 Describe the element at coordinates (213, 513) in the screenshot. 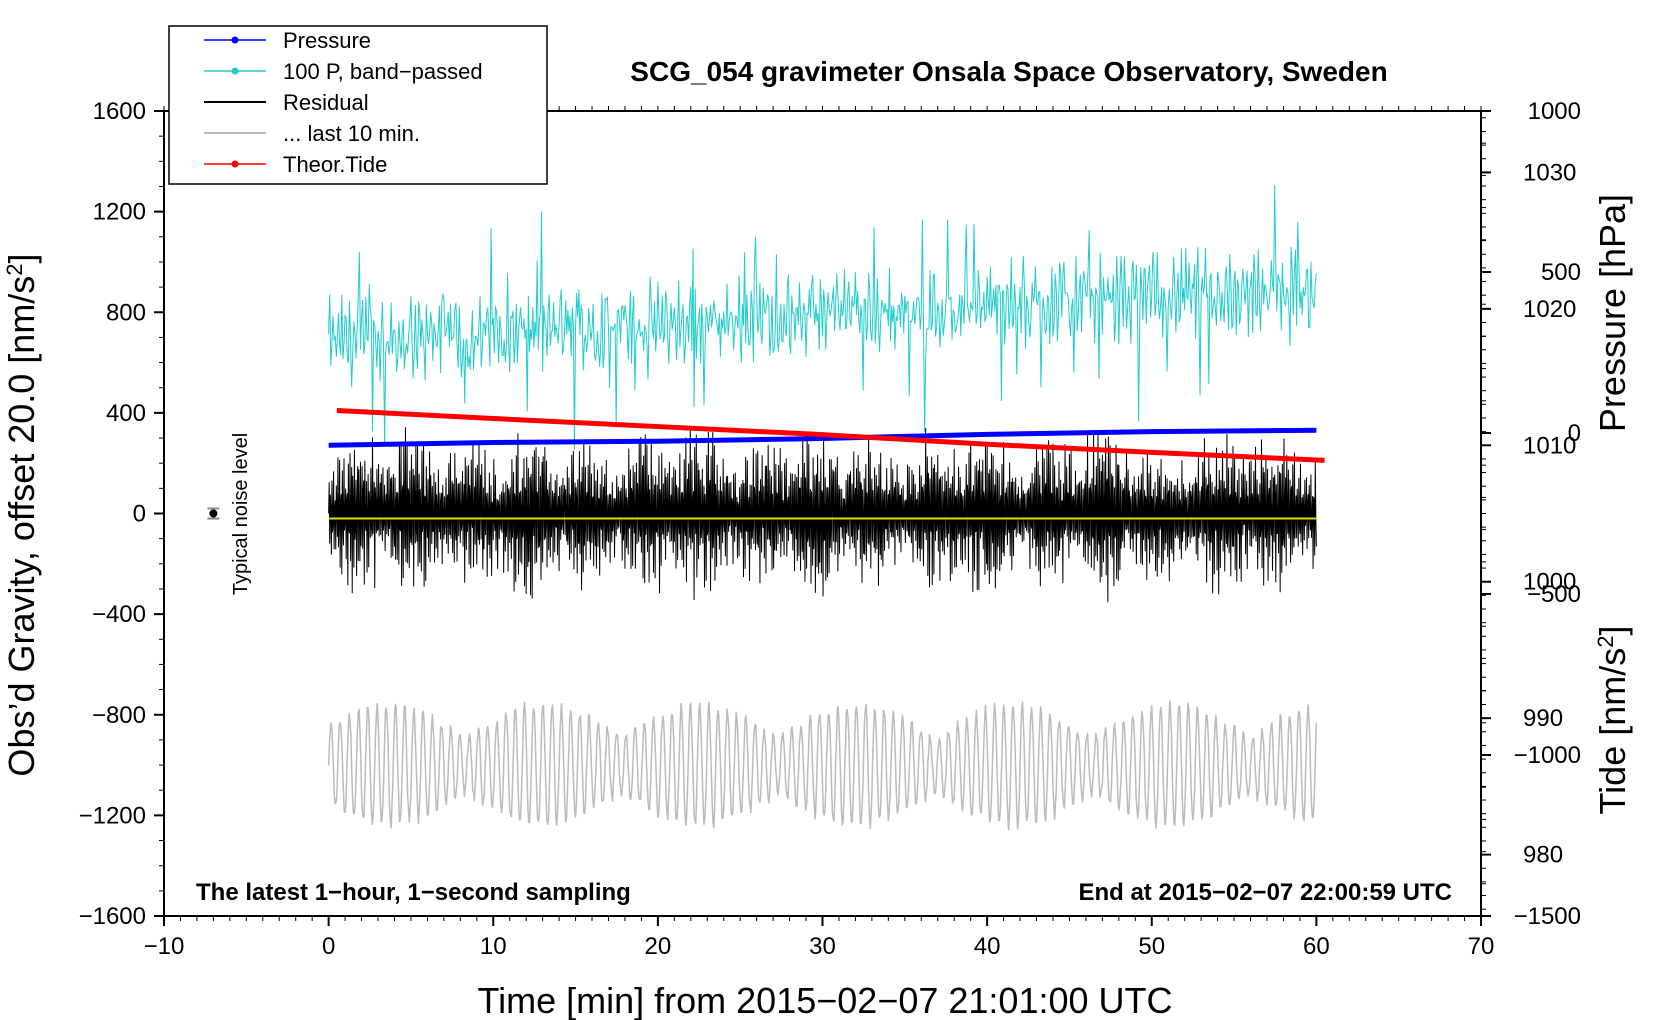

I see `noise-marker` at that location.